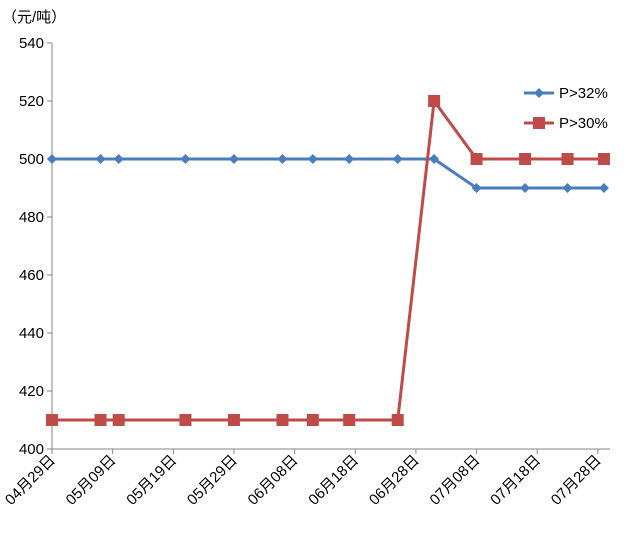 The width and height of the screenshot is (630, 536). What do you see at coordinates (273, 480) in the screenshot?
I see `x-tick-label: 06月08日` at bounding box center [273, 480].